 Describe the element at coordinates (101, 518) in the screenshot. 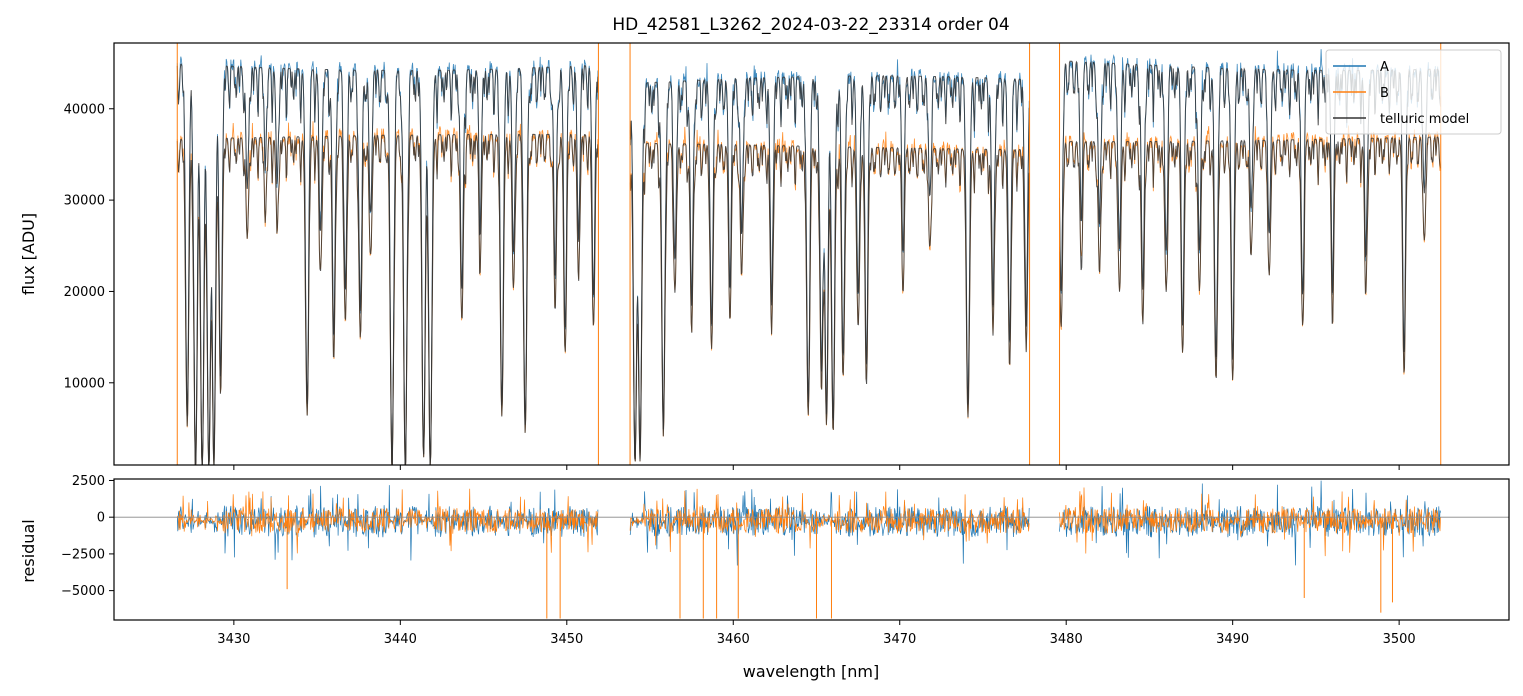

I see `residual-y-tick-label: 0` at that location.